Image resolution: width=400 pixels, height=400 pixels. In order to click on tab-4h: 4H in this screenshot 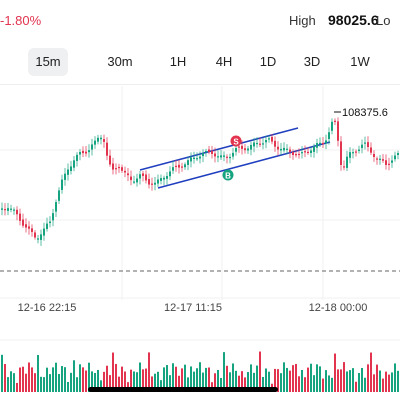, I will do `click(224, 61)`.